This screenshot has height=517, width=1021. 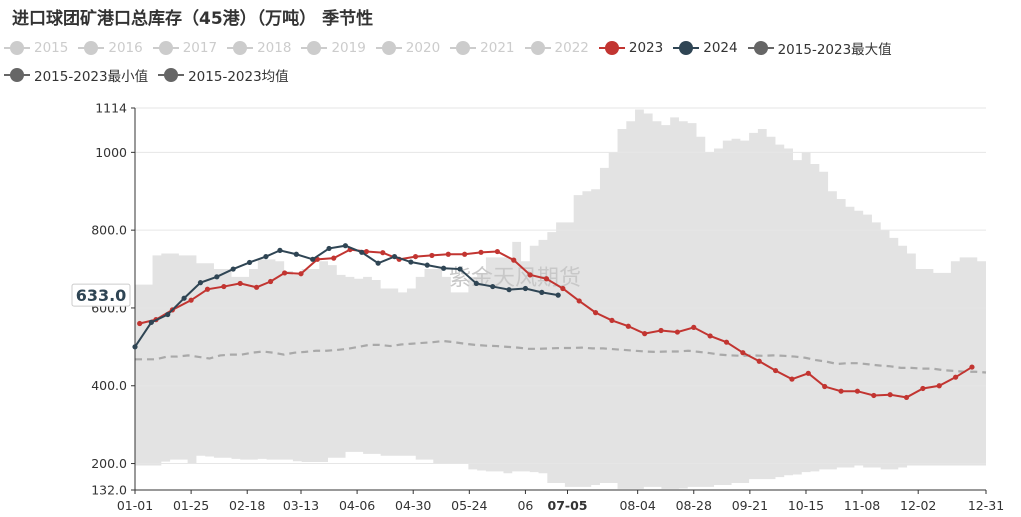 What do you see at coordinates (191, 505) in the screenshot?
I see `x-tick-label: 01-25` at bounding box center [191, 505].